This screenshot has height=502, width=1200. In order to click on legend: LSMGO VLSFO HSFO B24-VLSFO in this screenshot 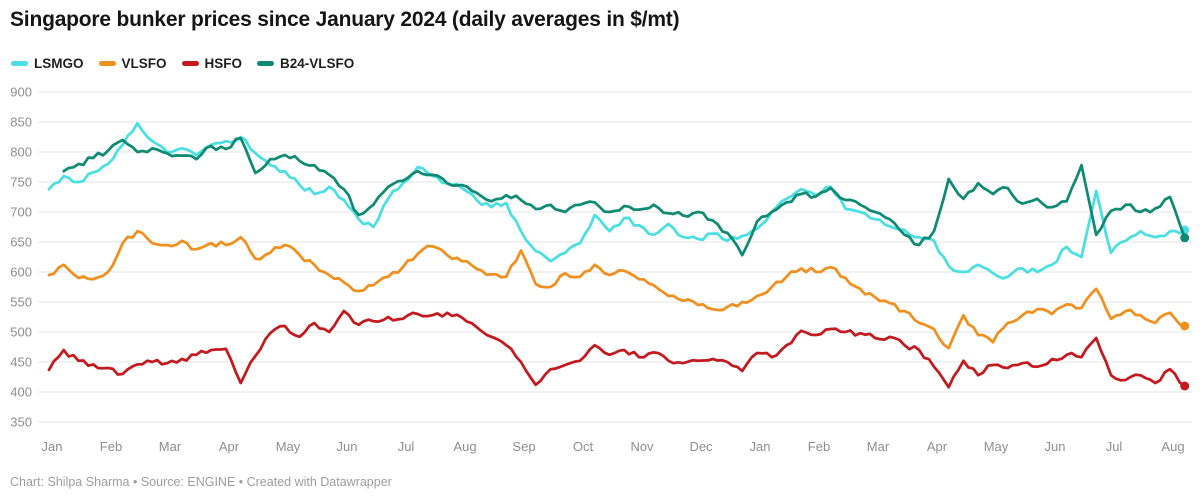, I will do `click(182, 63)`.